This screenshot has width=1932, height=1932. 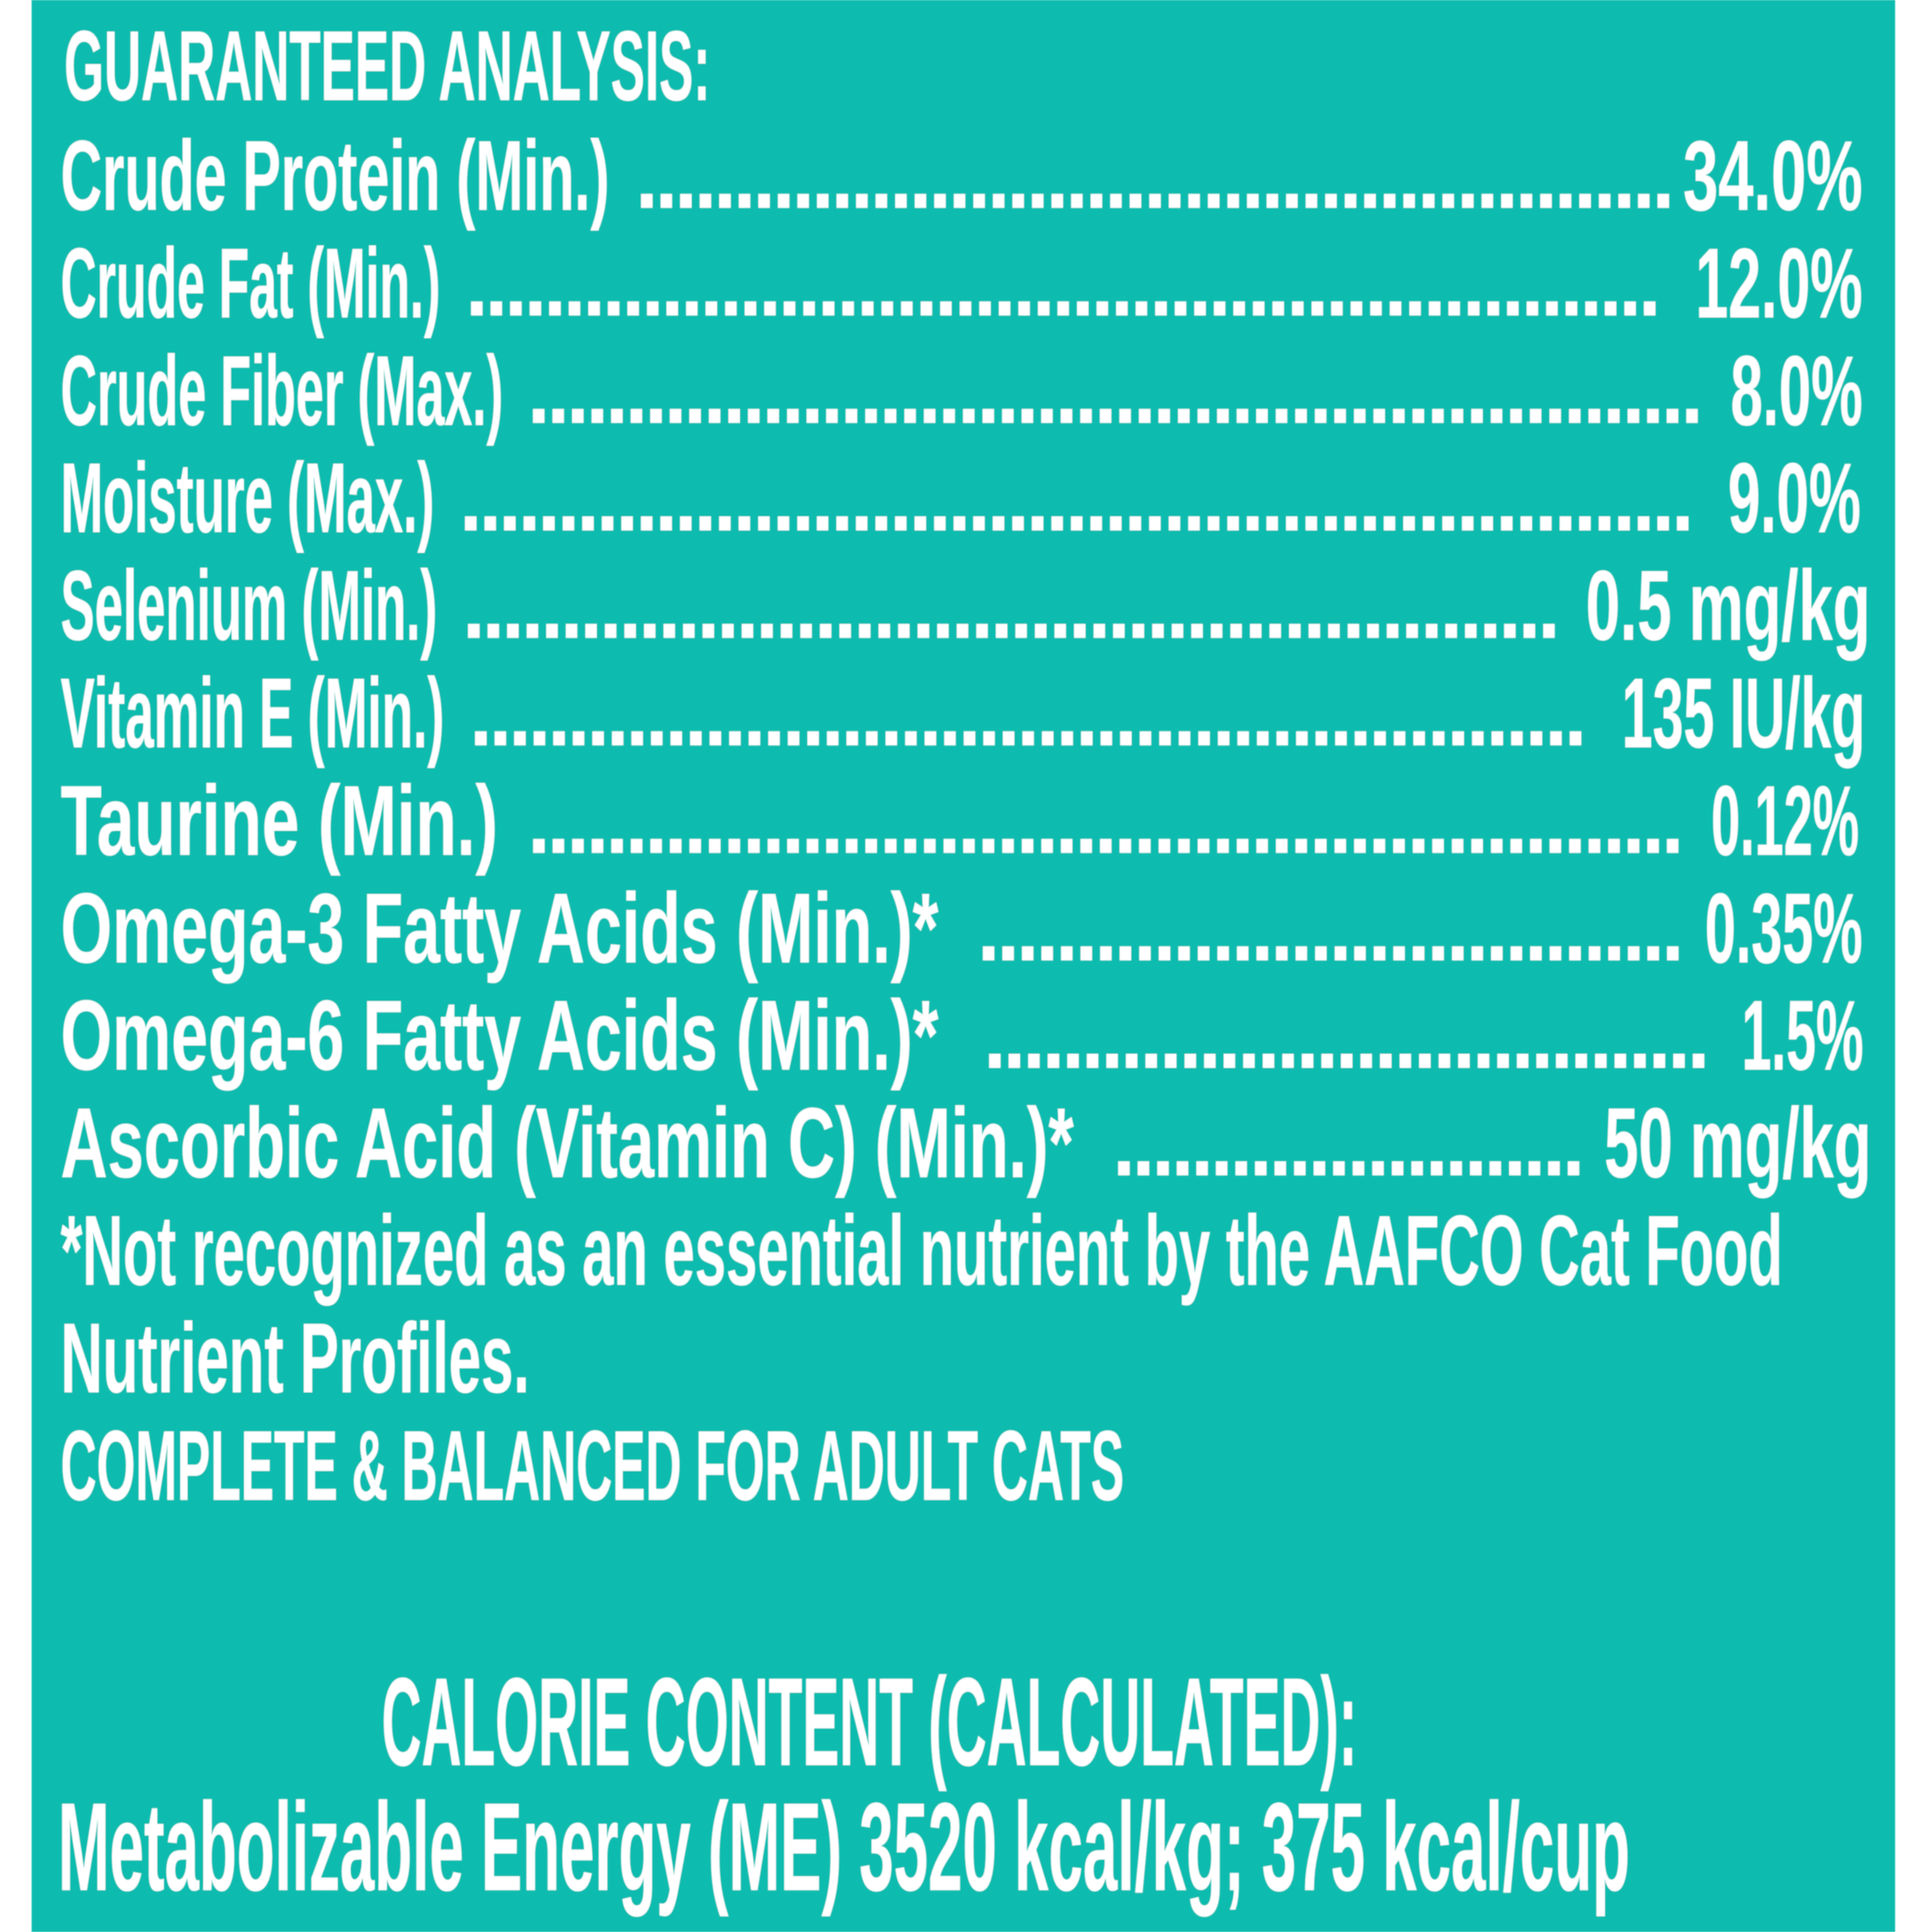 I want to click on svg-text:COMPLETE & BALANCED FOR ADULT: COMPLETE & BALANCED FOR ADULT CATS, so click(x=592, y=1465).